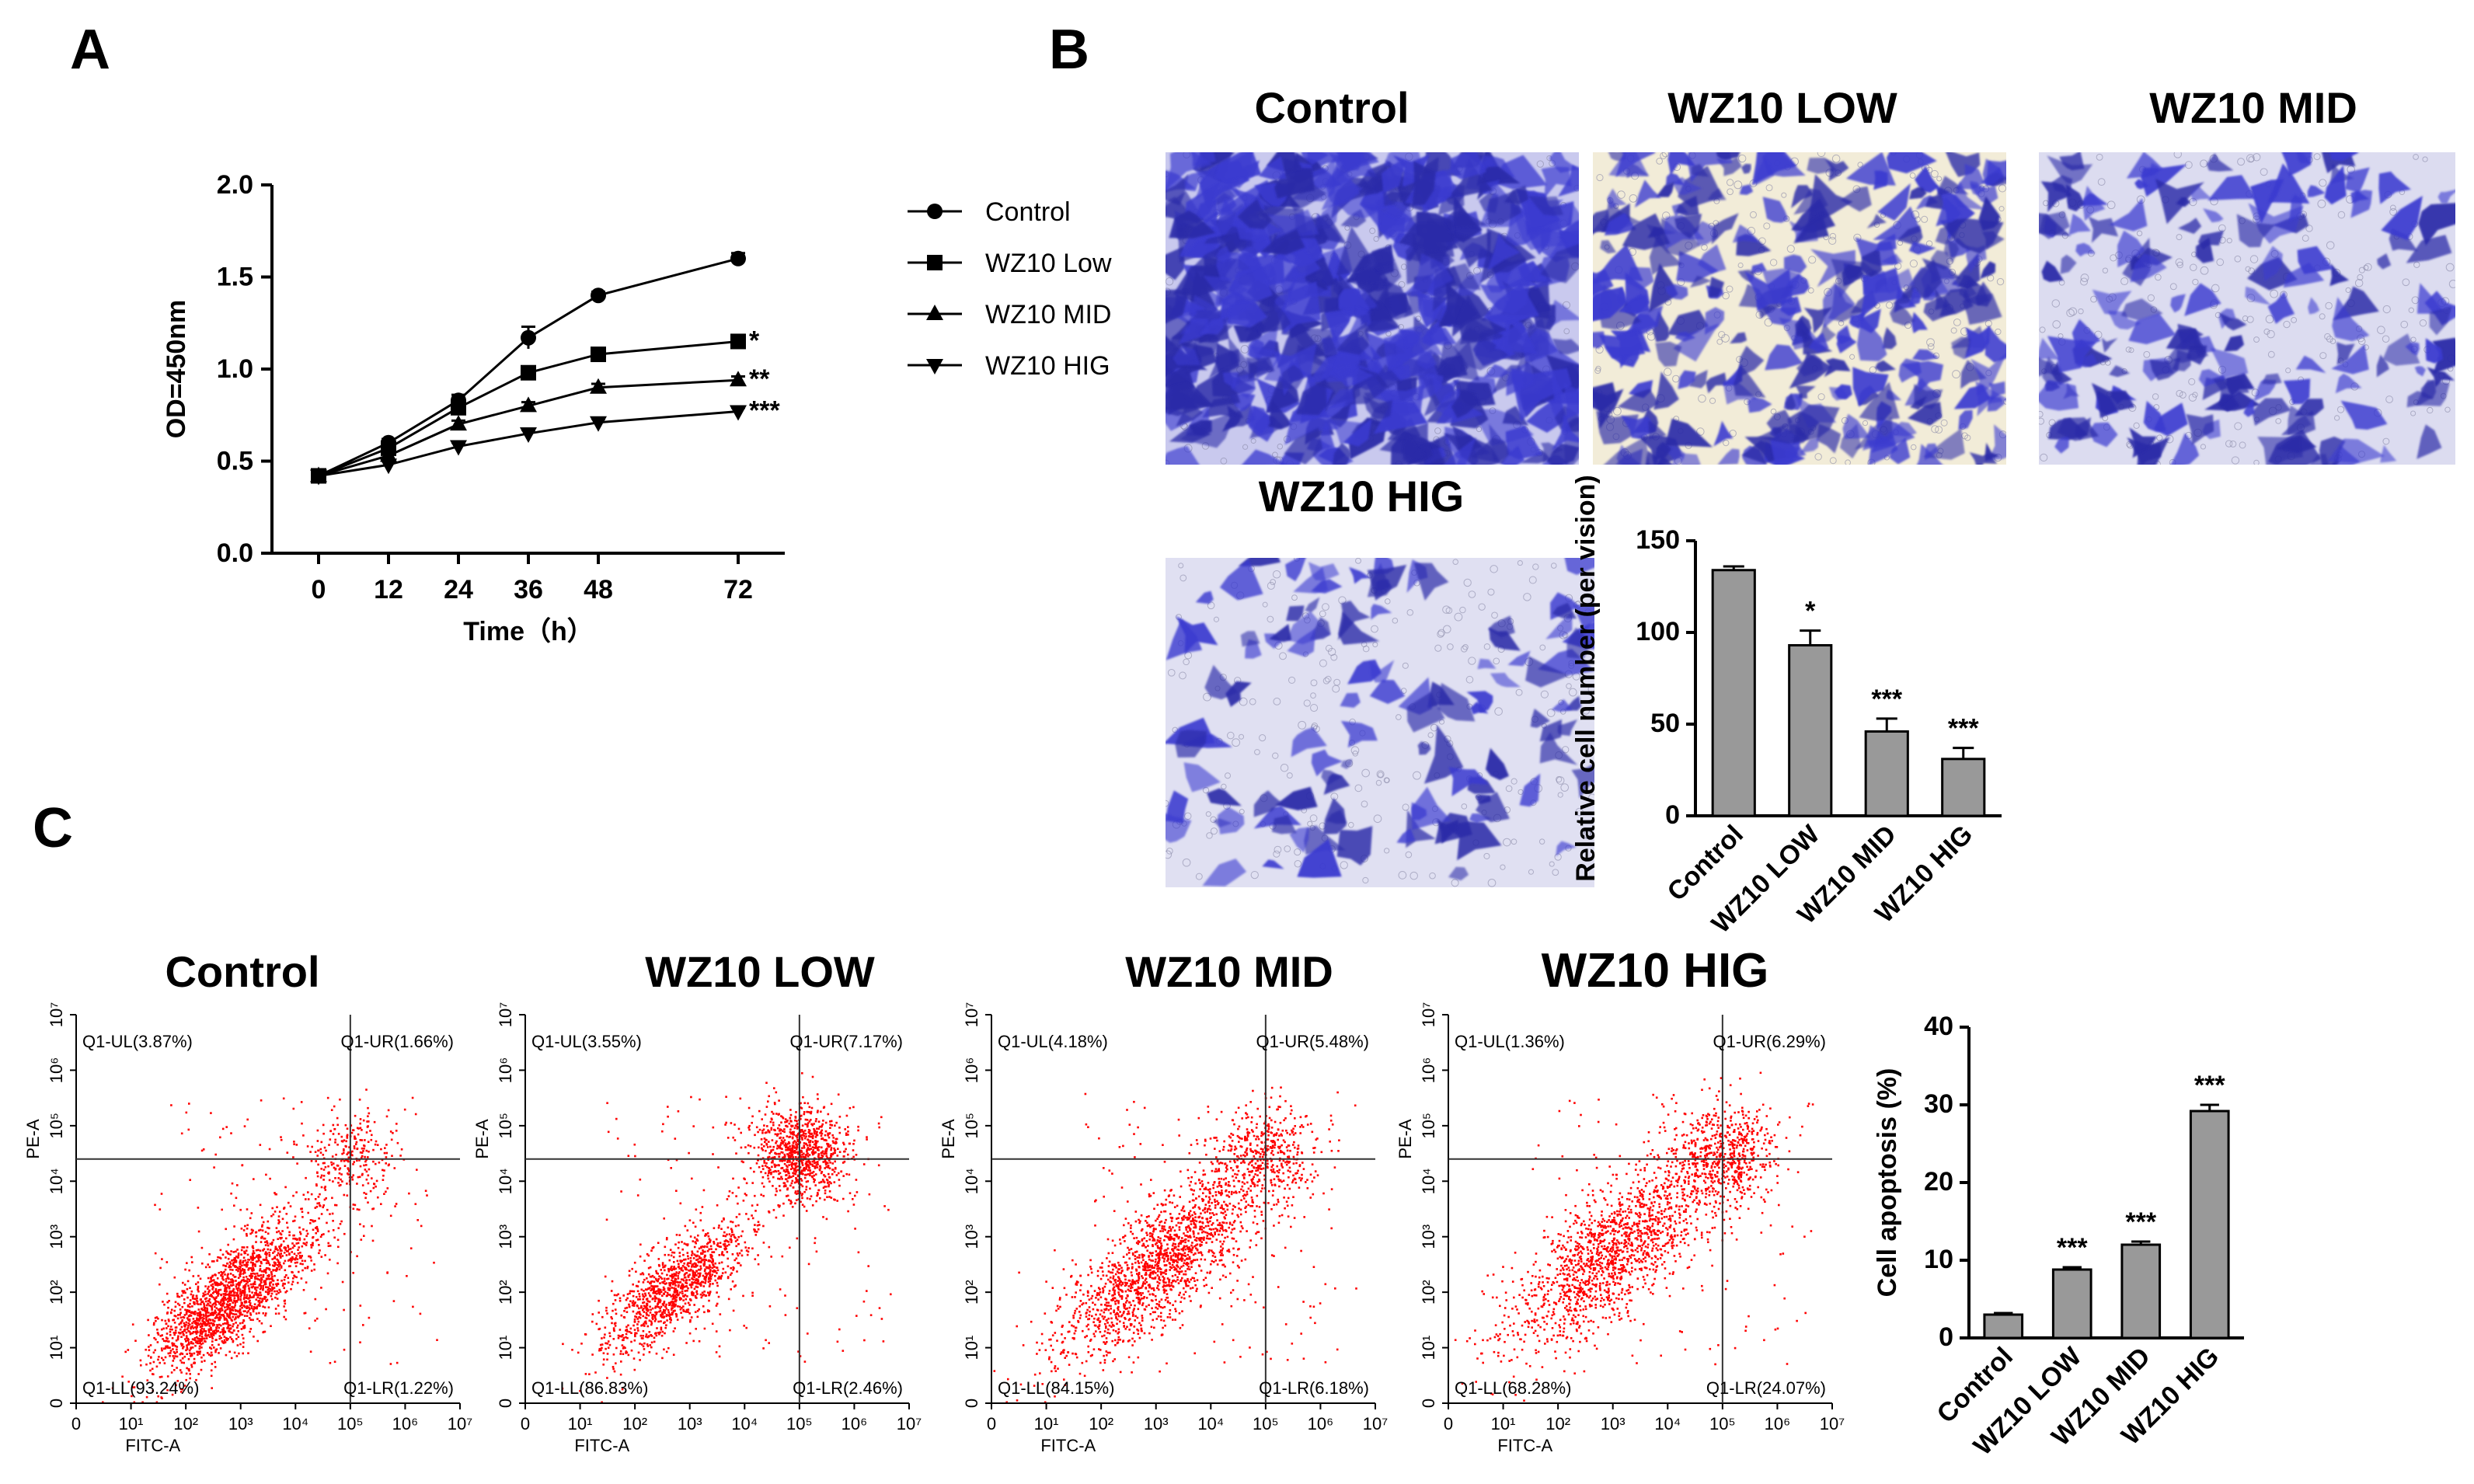 This screenshot has height=1484, width=2474. What do you see at coordinates (131, 1423) in the screenshot?
I see `x-tick-label: 10¹` at bounding box center [131, 1423].